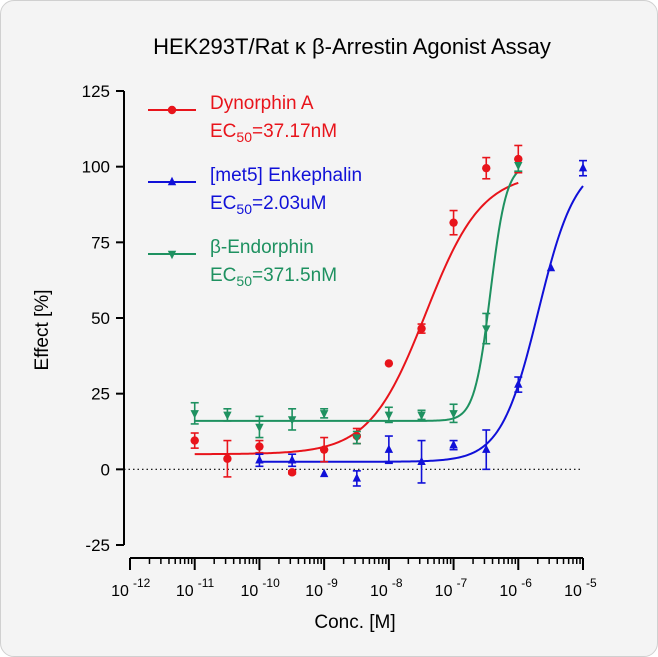 This screenshot has height=657, width=658. I want to click on x-tick-exponent: -7, so click(462, 583).